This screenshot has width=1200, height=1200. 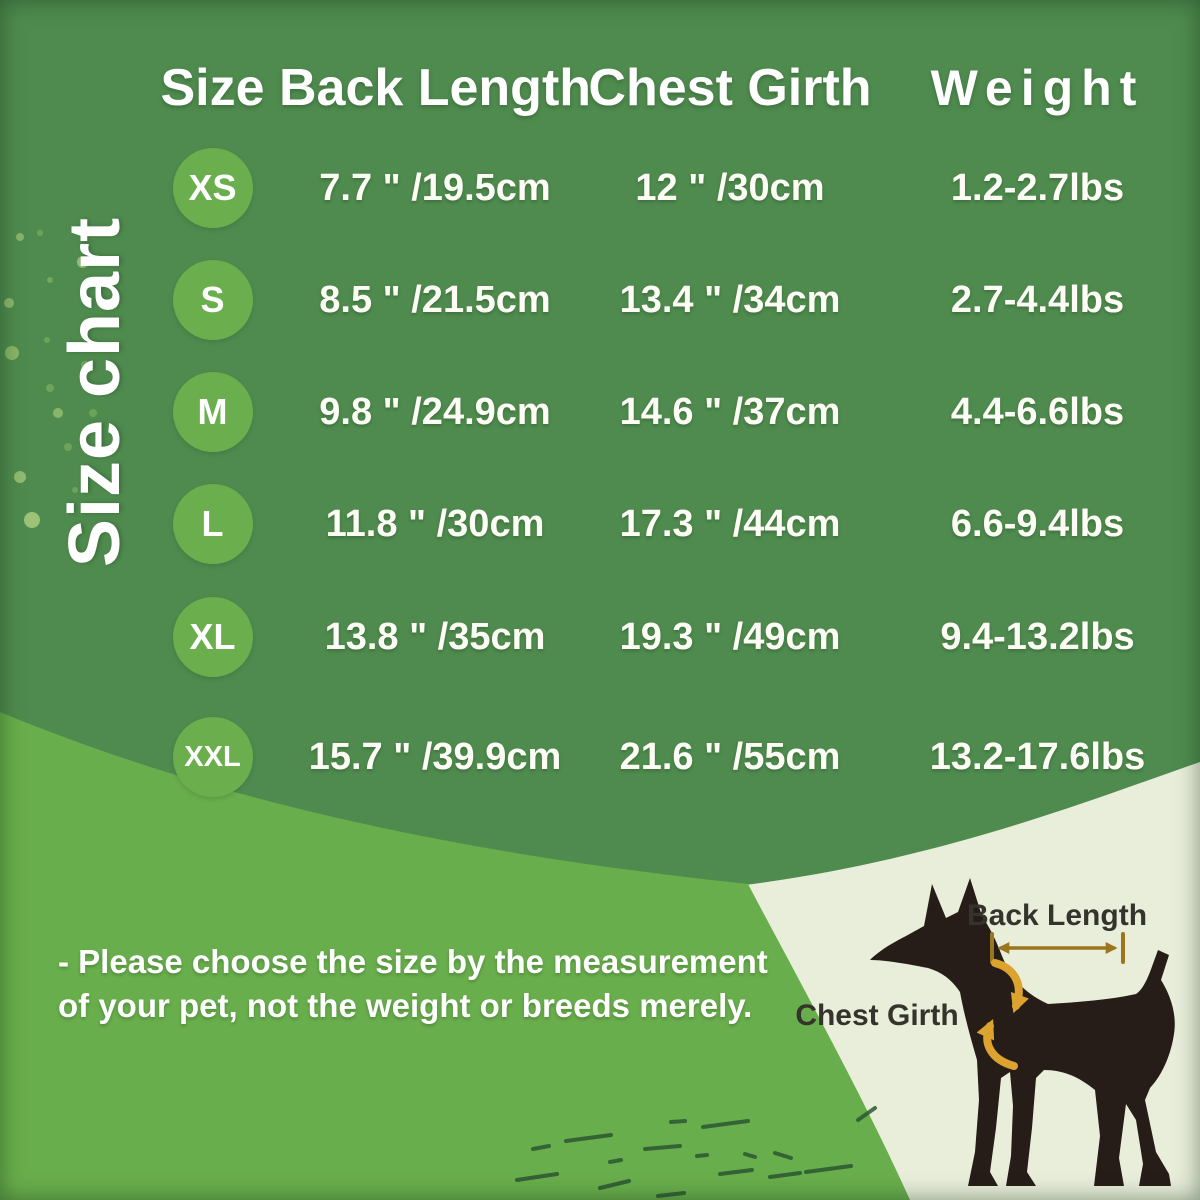 What do you see at coordinates (435, 636) in the screenshot?
I see `back-length-value: 13.8 " /35cm` at bounding box center [435, 636].